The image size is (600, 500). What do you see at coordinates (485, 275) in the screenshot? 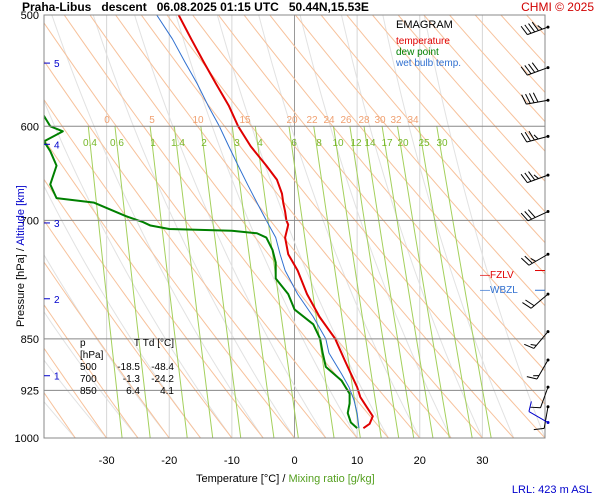
I see `fzlv-marker: —` at bounding box center [485, 275].